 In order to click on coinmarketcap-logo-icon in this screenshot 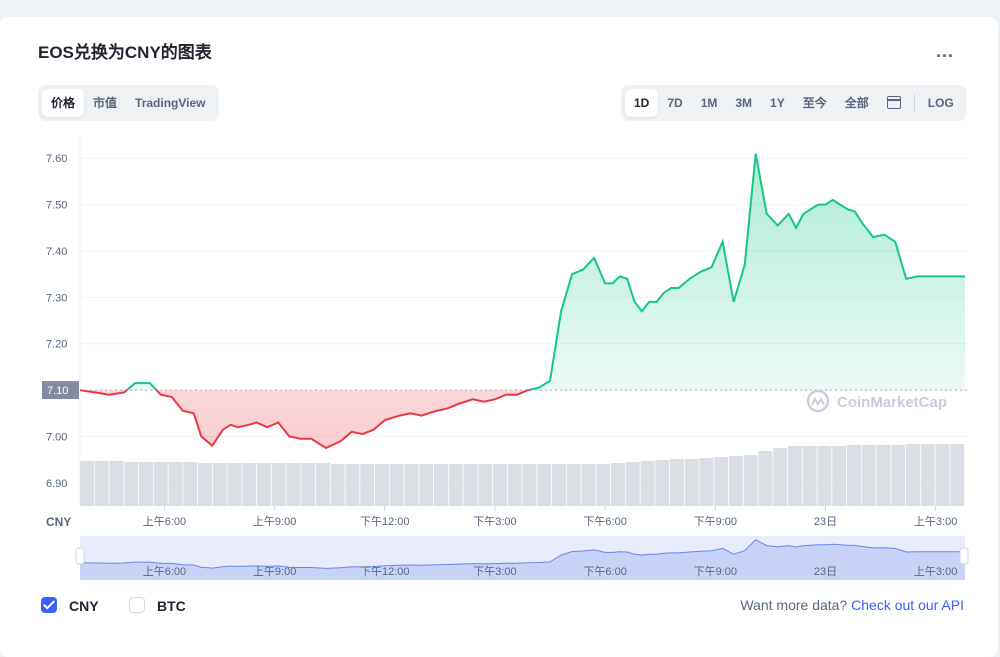, I will do `click(818, 401)`.